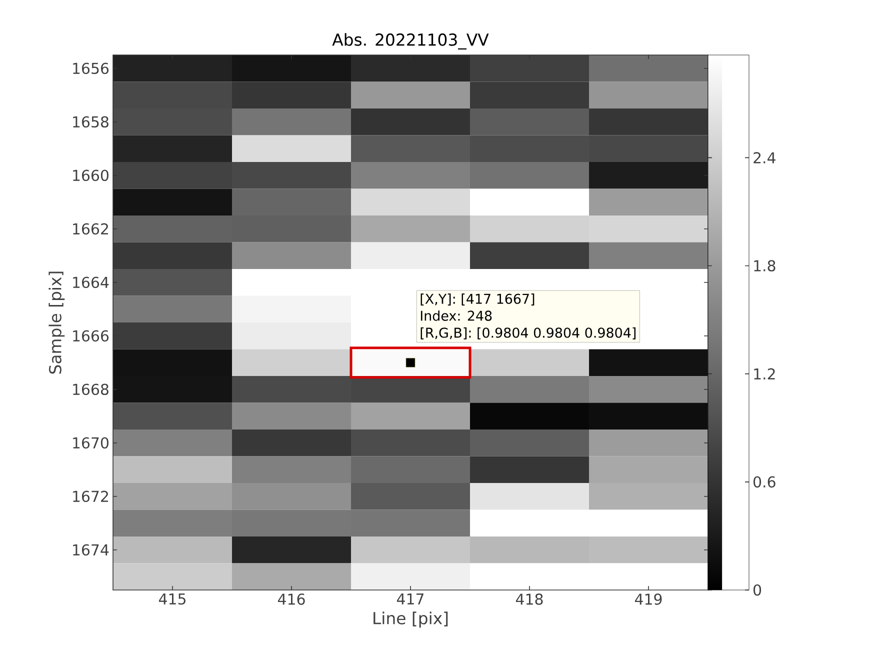 The height and width of the screenshot is (657, 879). What do you see at coordinates (529, 599) in the screenshot?
I see `x-tick-label: 418` at bounding box center [529, 599].